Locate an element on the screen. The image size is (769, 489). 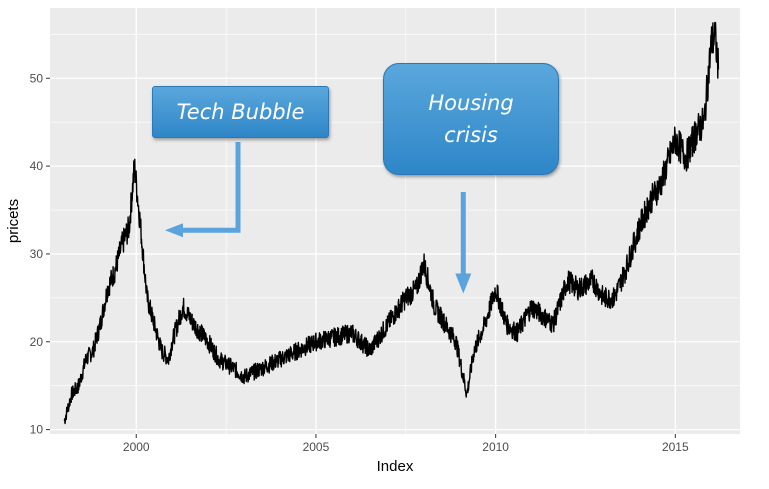
housing-crisis-arrowhead is located at coordinates (463, 283).